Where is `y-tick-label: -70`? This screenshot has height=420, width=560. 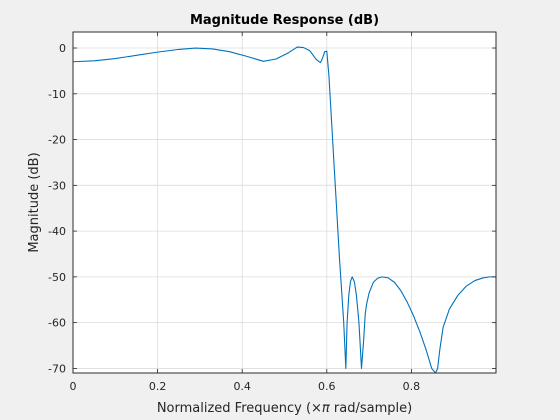 y-tick-label: -70 is located at coordinates (57, 368).